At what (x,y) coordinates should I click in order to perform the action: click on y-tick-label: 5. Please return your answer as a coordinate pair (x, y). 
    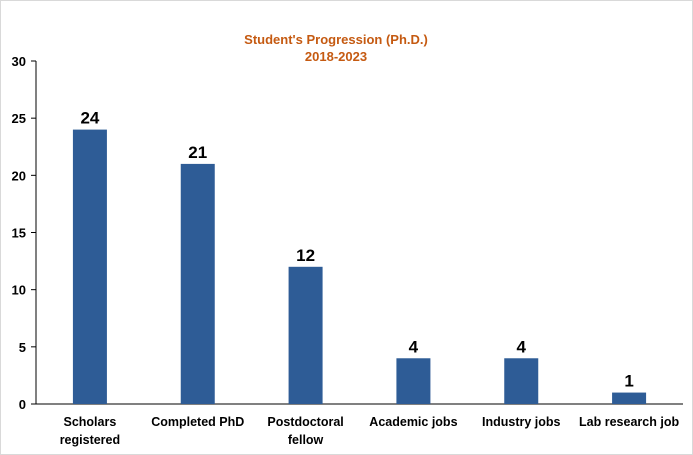
    Looking at the image, I should click on (22, 347).